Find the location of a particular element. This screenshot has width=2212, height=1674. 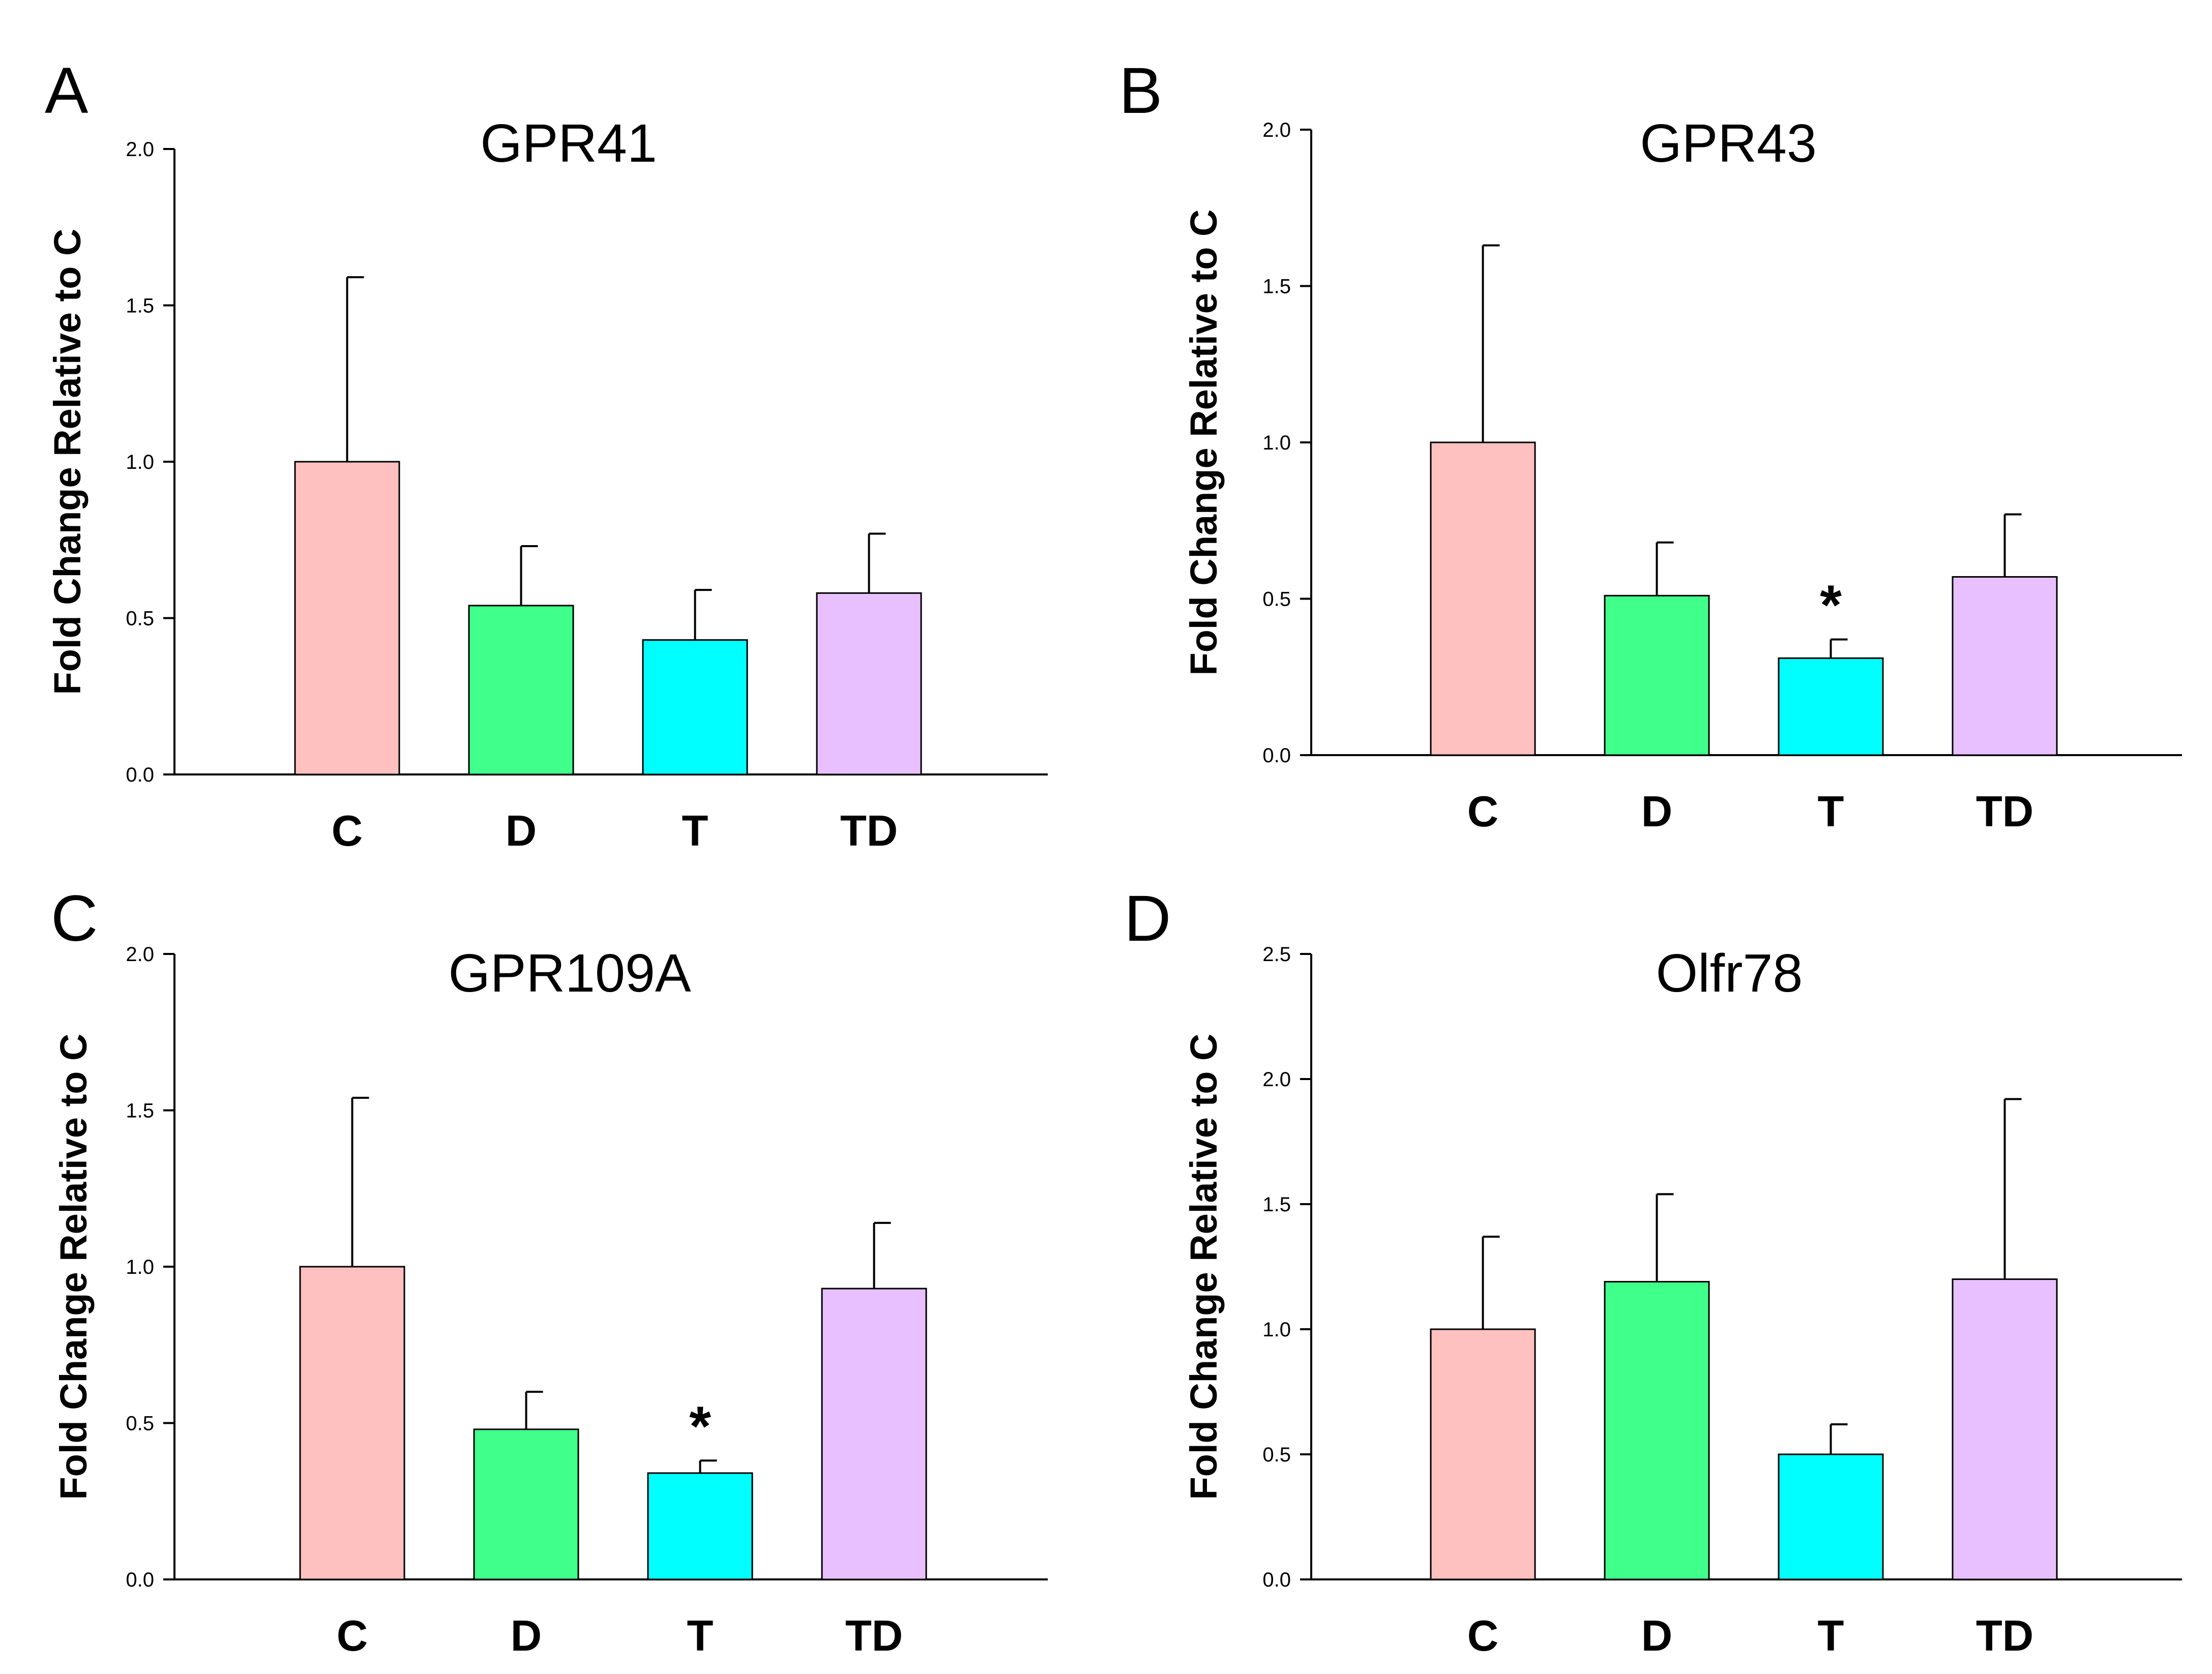

chart-title: Olfr78 is located at coordinates (1729, 973).